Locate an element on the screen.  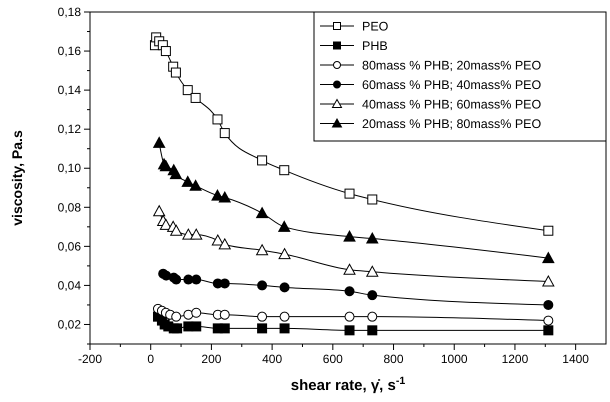
legend-label: 80mass % PHB; 20mass% PEO is located at coordinates (452, 65).